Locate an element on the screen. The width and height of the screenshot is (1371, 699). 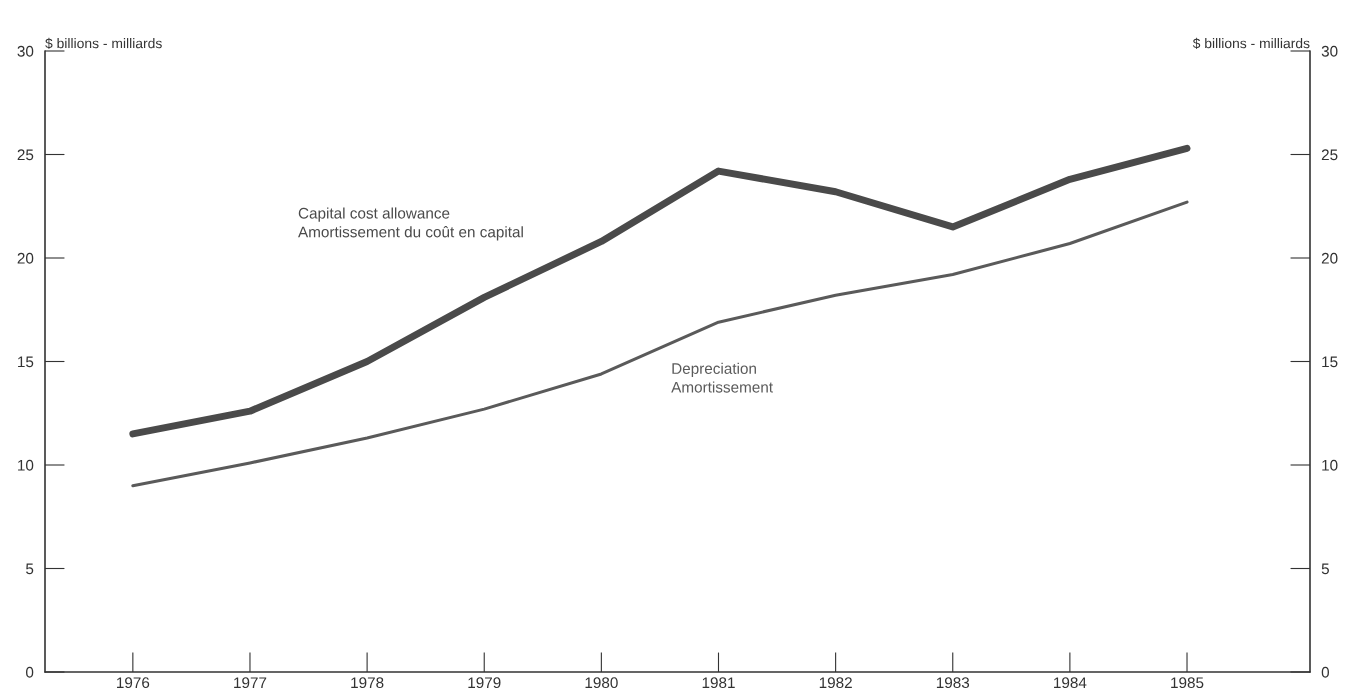
y-tick-label: 15 is located at coordinates (26, 362).